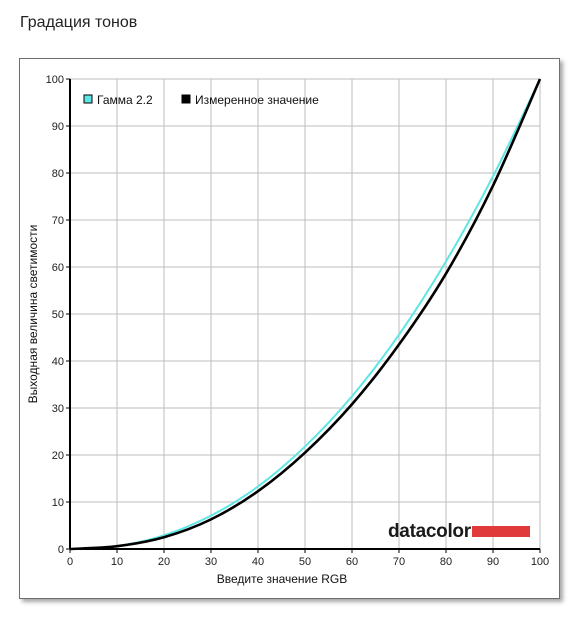 Image resolution: width=580 pixels, height=618 pixels. I want to click on x-tick-label-10: 100, so click(540, 562).